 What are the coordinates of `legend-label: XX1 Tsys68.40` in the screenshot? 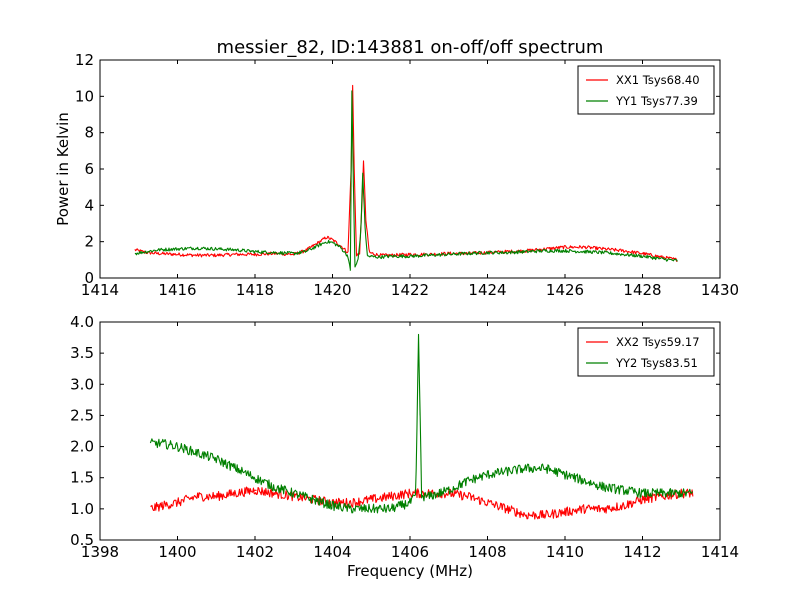 It's located at (658, 80).